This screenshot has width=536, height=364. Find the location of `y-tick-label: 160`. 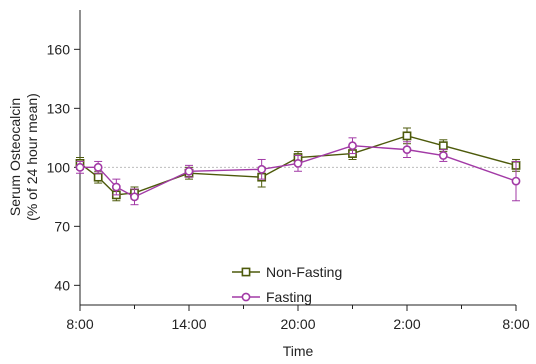

y-tick-label: 160 is located at coordinates (59, 49).